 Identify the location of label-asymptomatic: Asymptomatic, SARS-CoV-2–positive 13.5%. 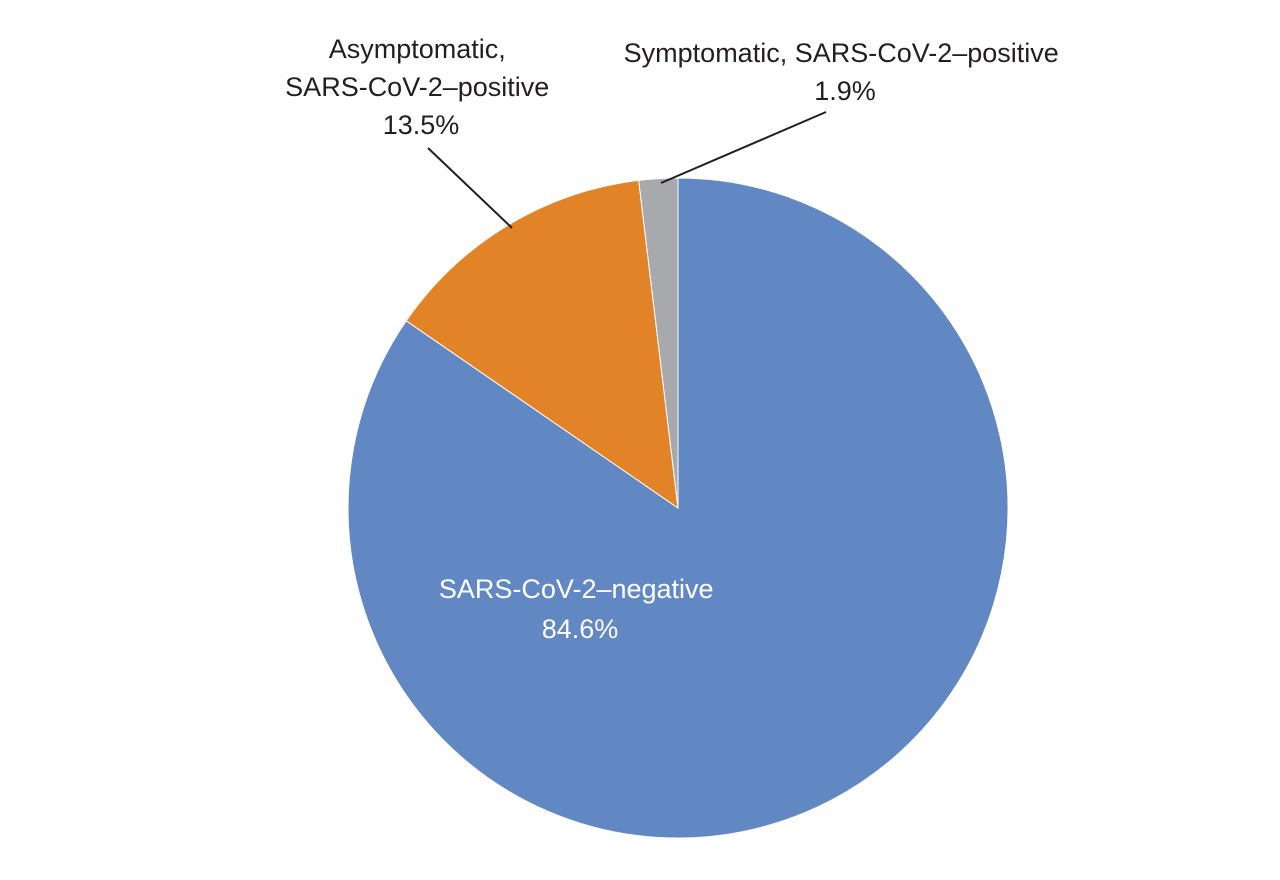
(421, 87).